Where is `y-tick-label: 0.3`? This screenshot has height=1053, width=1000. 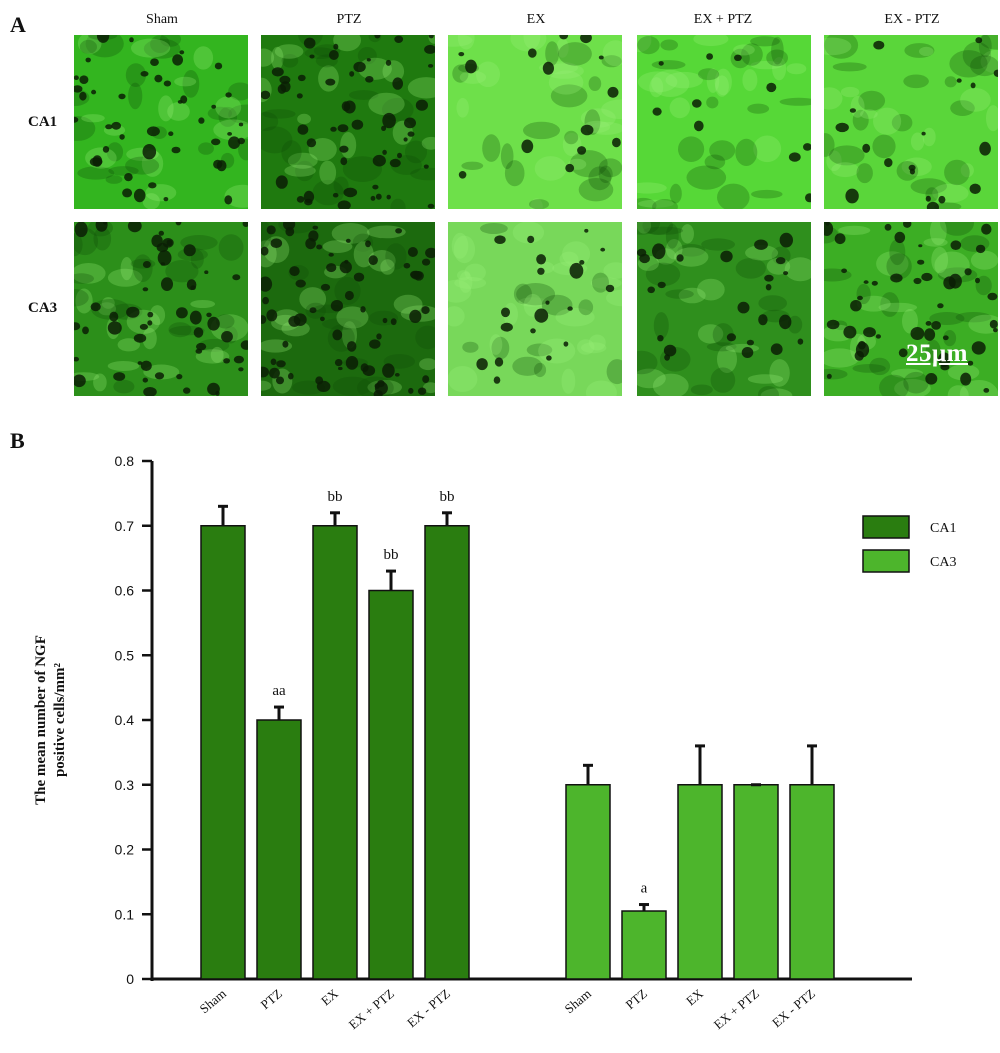 y-tick-label: 0.3 is located at coordinates (125, 785).